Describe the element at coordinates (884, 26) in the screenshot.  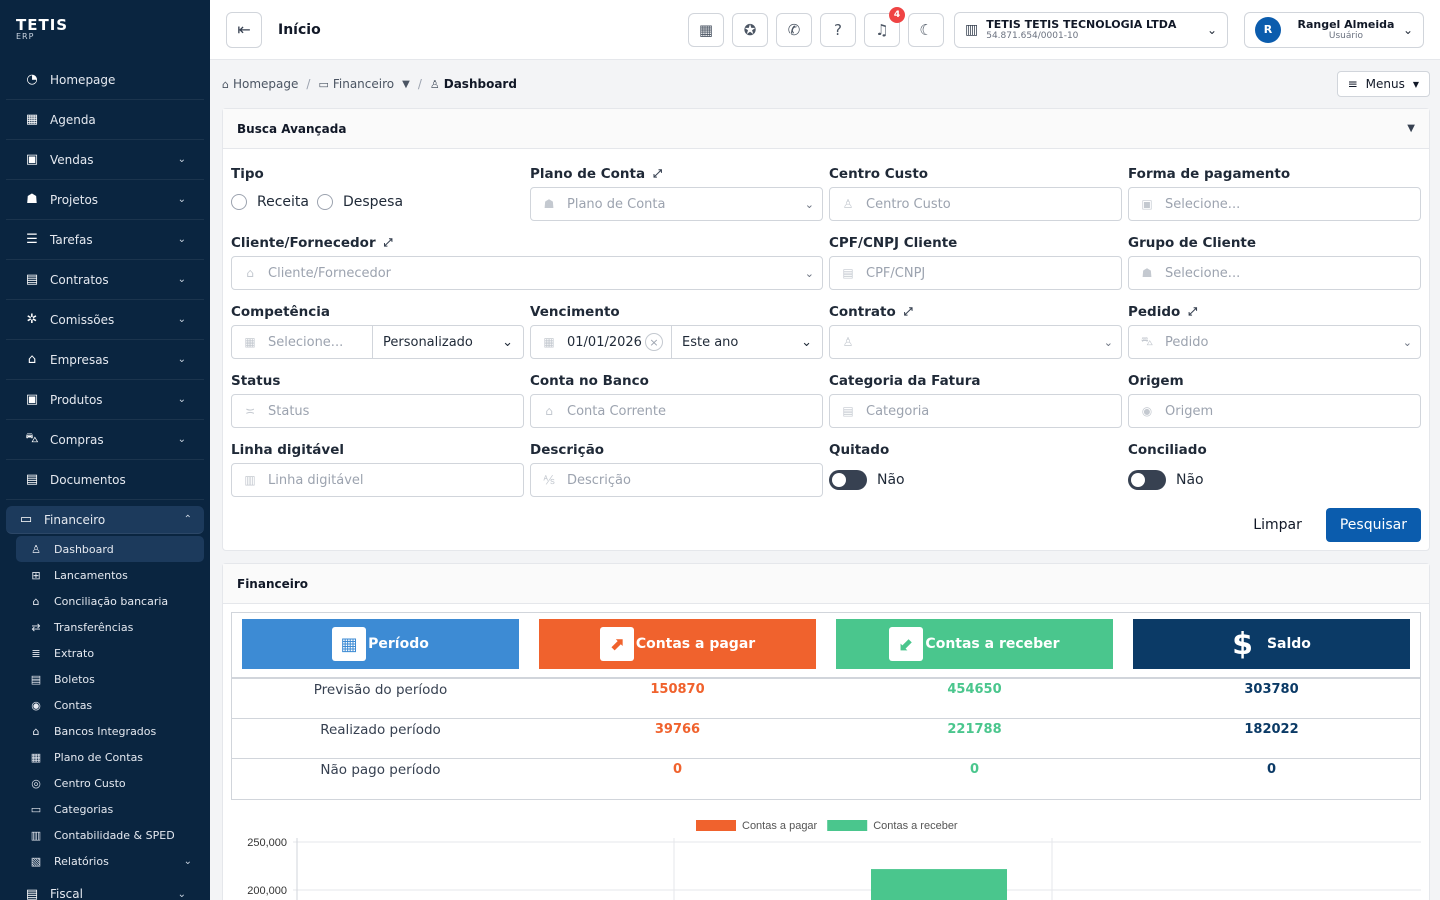
I see `notifications-button: ♫ 4` at that location.